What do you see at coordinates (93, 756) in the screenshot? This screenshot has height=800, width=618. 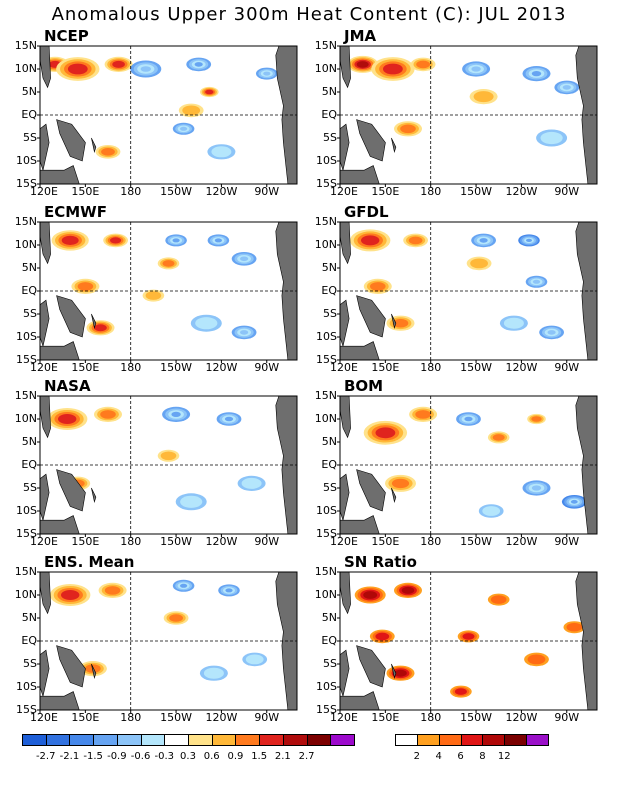 I see `colorbar-tick-label: -1.5` at bounding box center [93, 756].